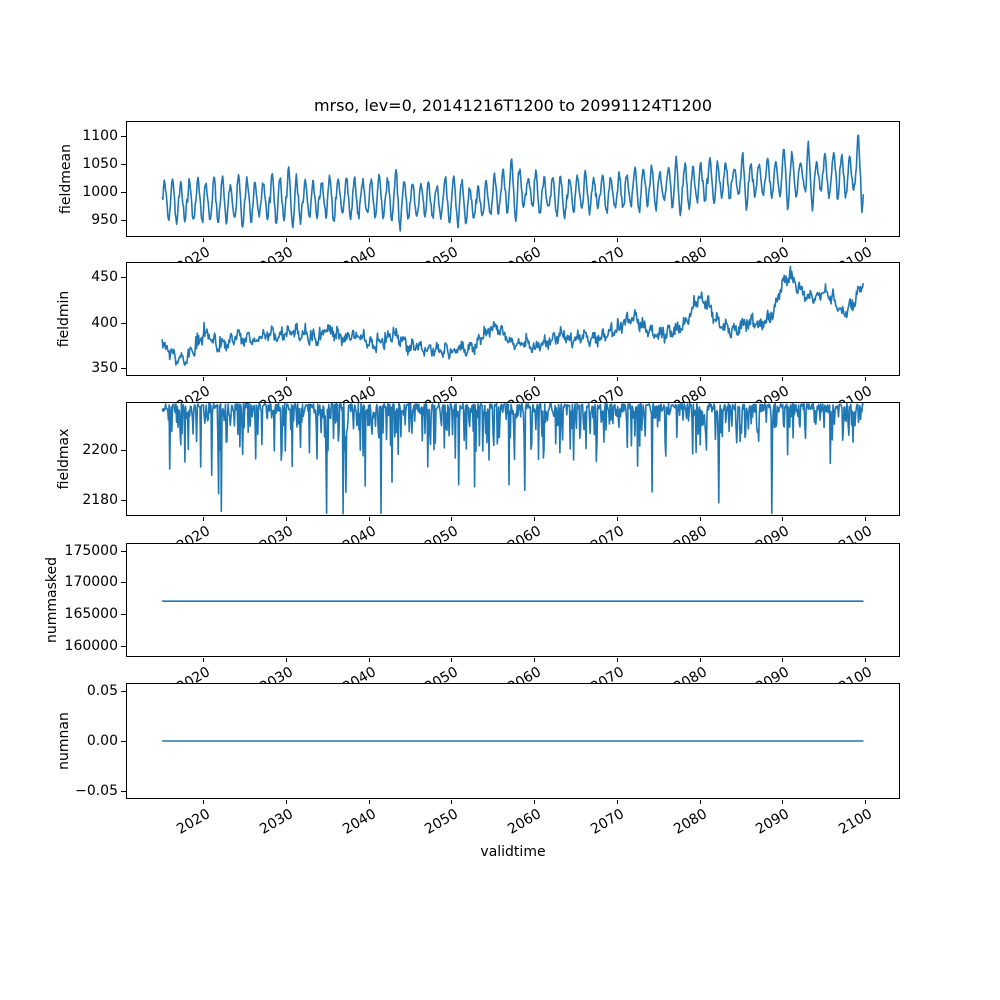 Image resolution: width=1000 pixels, height=1000 pixels. I want to click on y-tick-label: 0.05, so click(102, 691).